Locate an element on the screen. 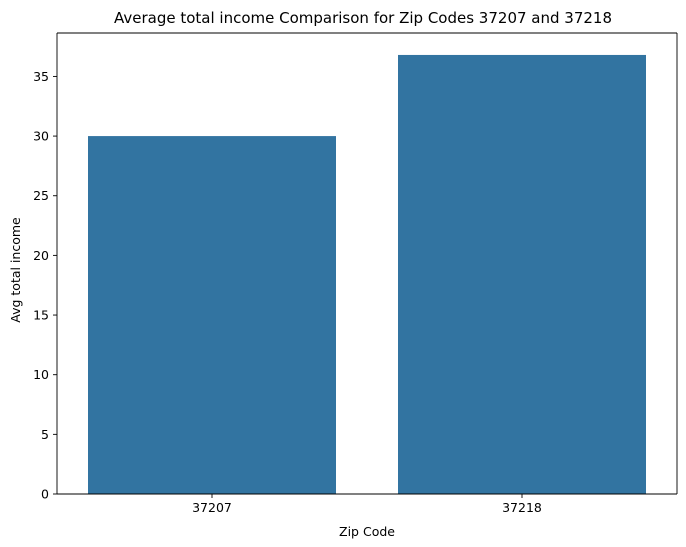  x-axis-label: Zip Code is located at coordinates (367, 531).